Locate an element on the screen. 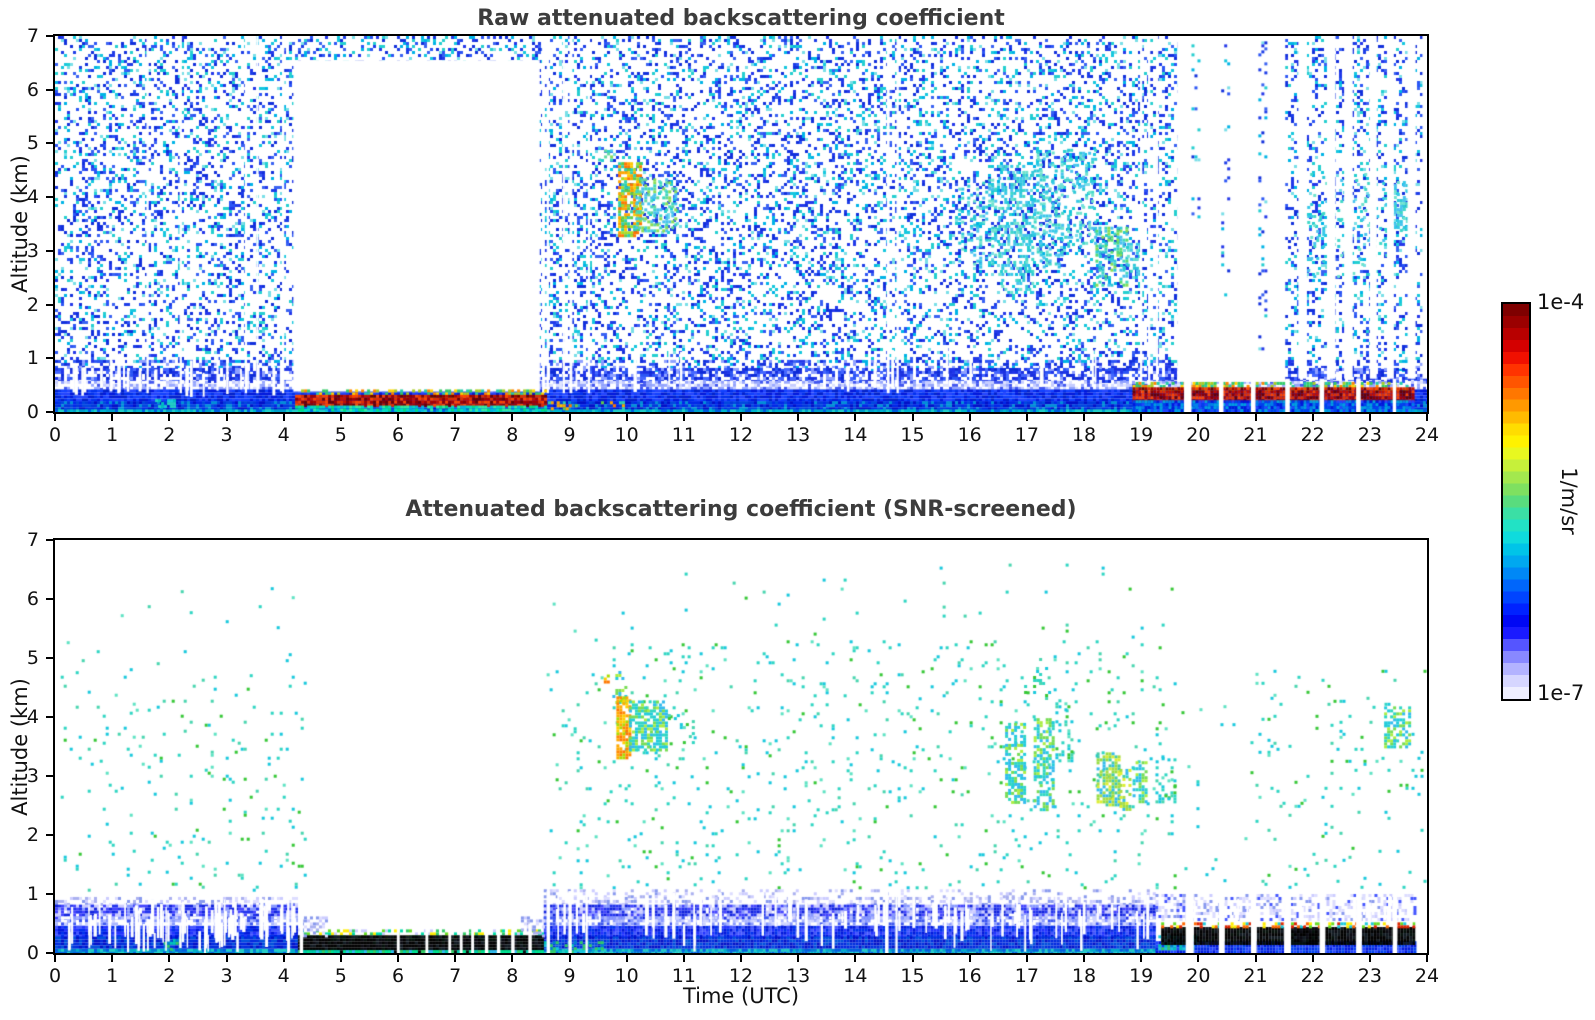  colorbar-unit-label: 1/m/sr is located at coordinates (1569, 501).